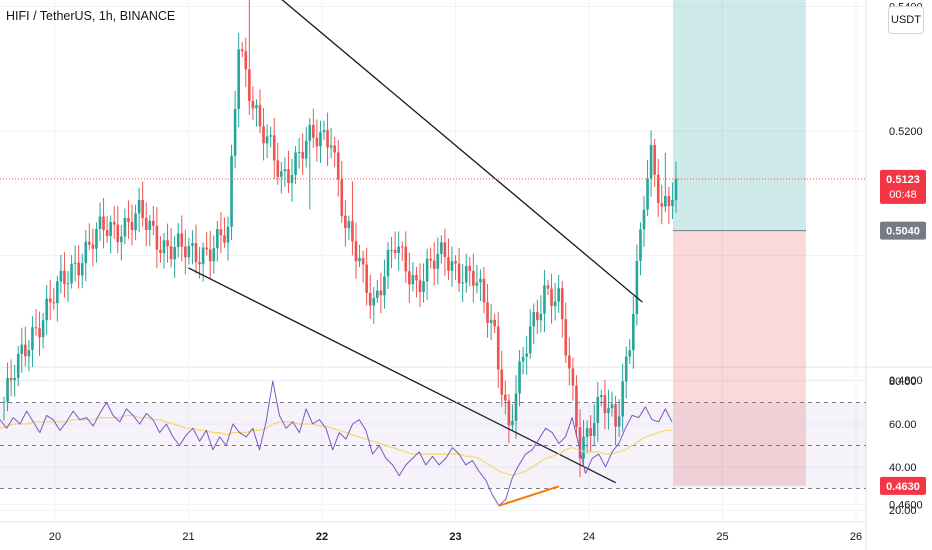 This screenshot has width=932, height=550. Describe the element at coordinates (336, 445) in the screenshot. I see `rsi-ma-line` at that location.